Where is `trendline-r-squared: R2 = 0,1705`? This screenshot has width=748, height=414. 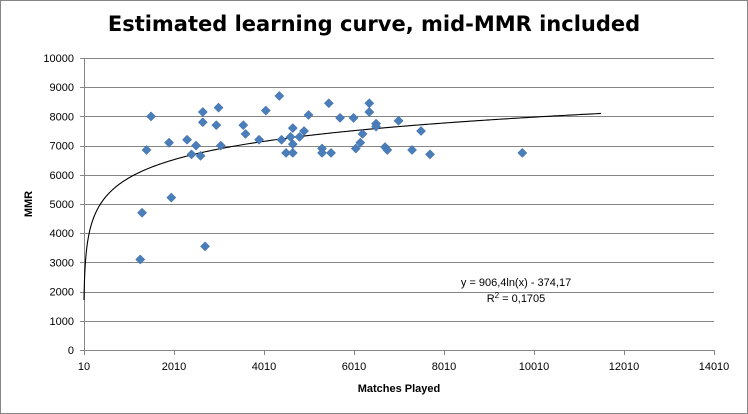
trendline-r-squared: R2 = 0,1705 is located at coordinates (516, 298).